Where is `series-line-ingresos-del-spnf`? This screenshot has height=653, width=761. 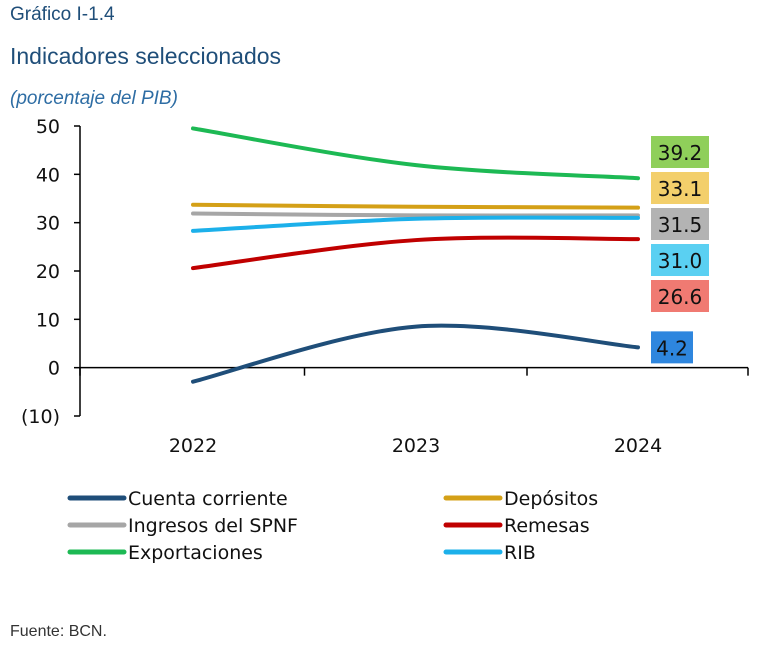 series-line-ingresos-del-spnf is located at coordinates (415, 214).